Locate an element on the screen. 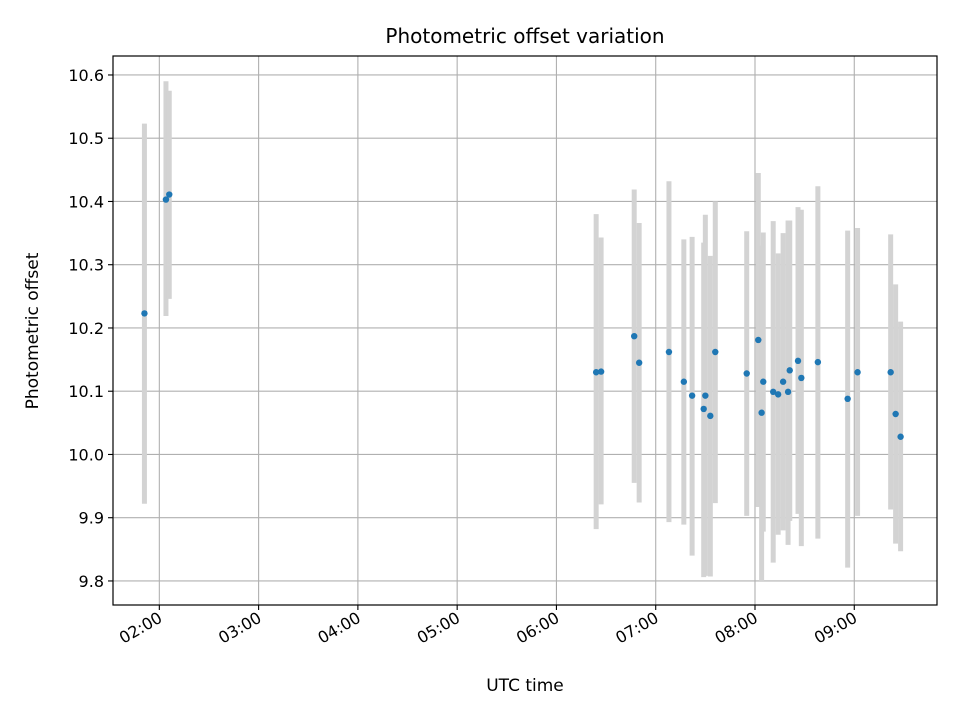  y-tick-label: 9.9 is located at coordinates (91, 518).